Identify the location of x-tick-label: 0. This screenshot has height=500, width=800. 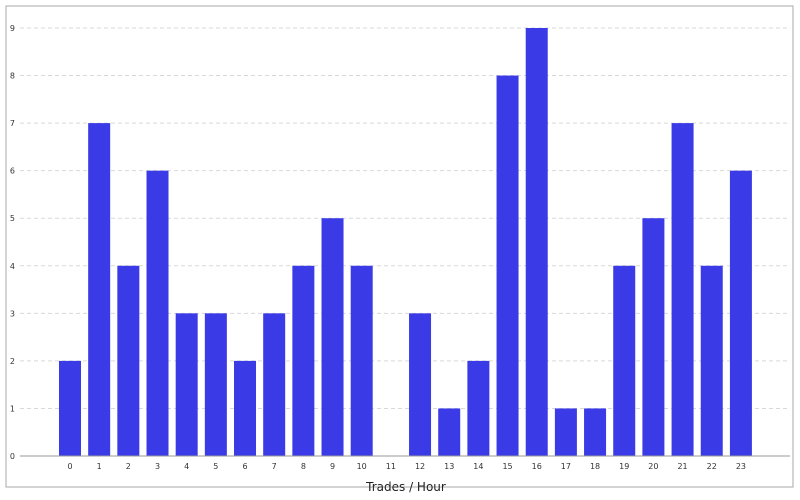
(69, 466).